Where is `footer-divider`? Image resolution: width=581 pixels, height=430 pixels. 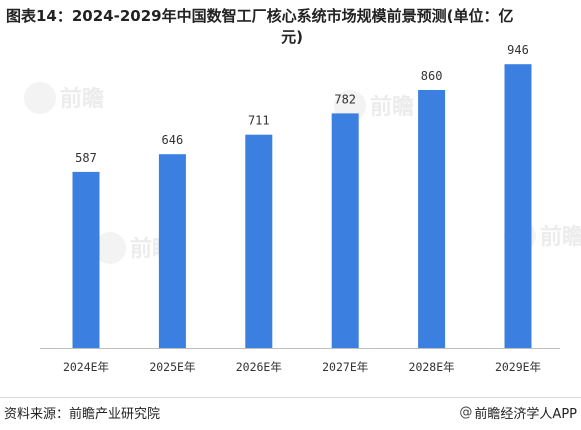
footer-divider is located at coordinates (290, 397).